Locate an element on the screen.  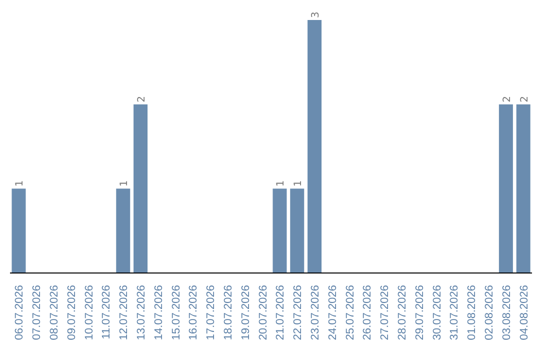
x-tick-label: 18.07.2026 is located at coordinates (228, 312).